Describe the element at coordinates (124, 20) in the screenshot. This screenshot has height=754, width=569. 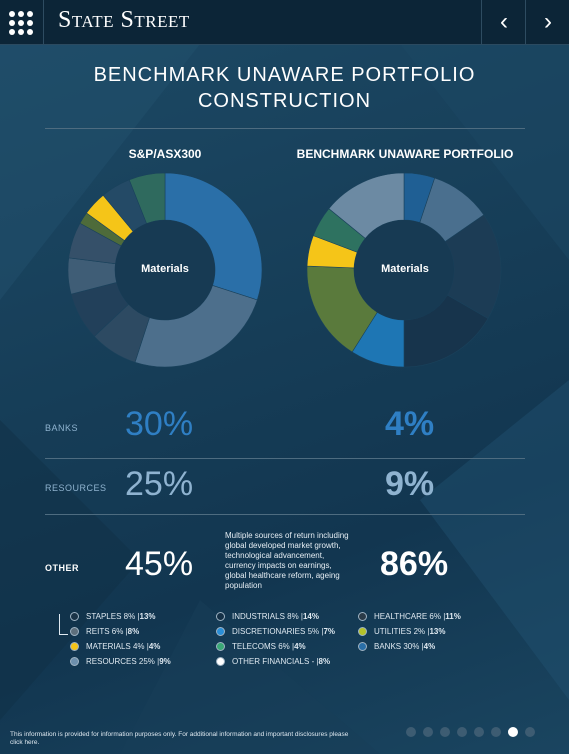
I see `logo: State Street` at that location.